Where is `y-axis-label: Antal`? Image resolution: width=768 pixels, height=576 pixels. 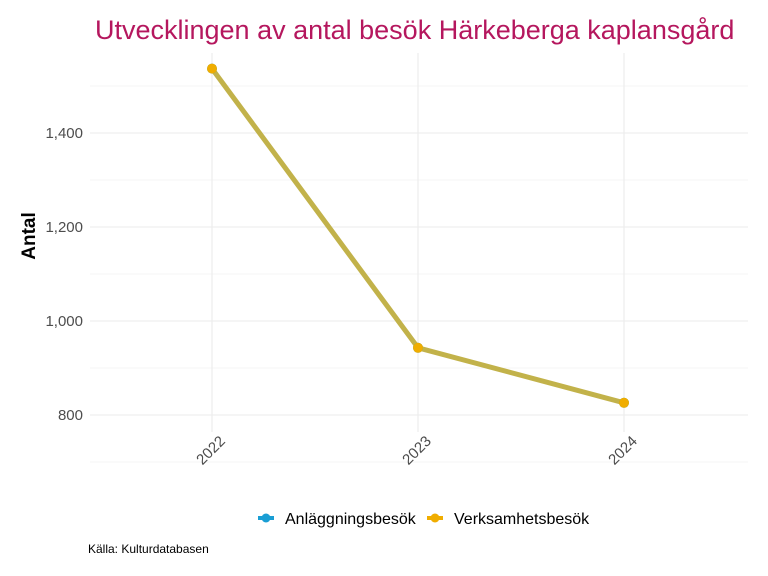
y-axis-label: Antal is located at coordinates (29, 236).